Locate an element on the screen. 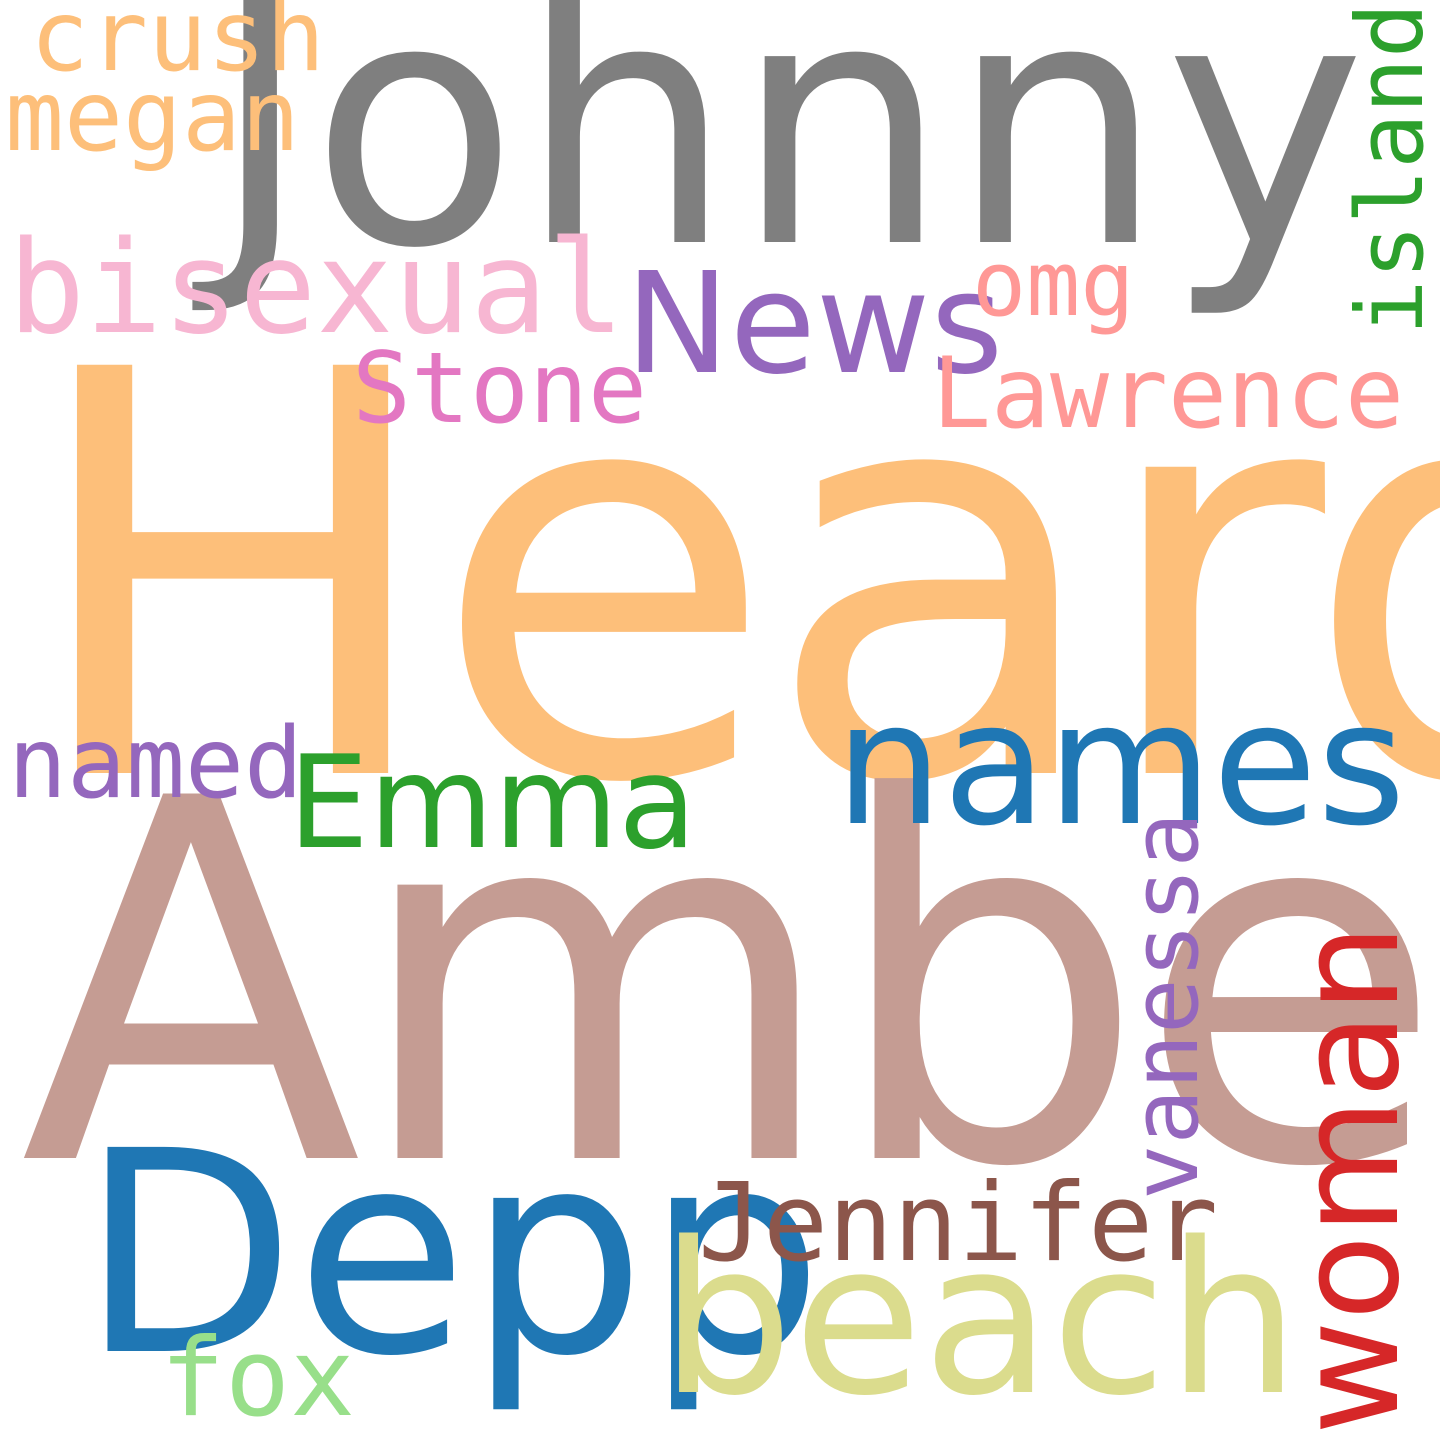 Image resolution: width=1440 pixels, height=1440 pixels. word-emma: Emma is located at coordinates (492, 803).